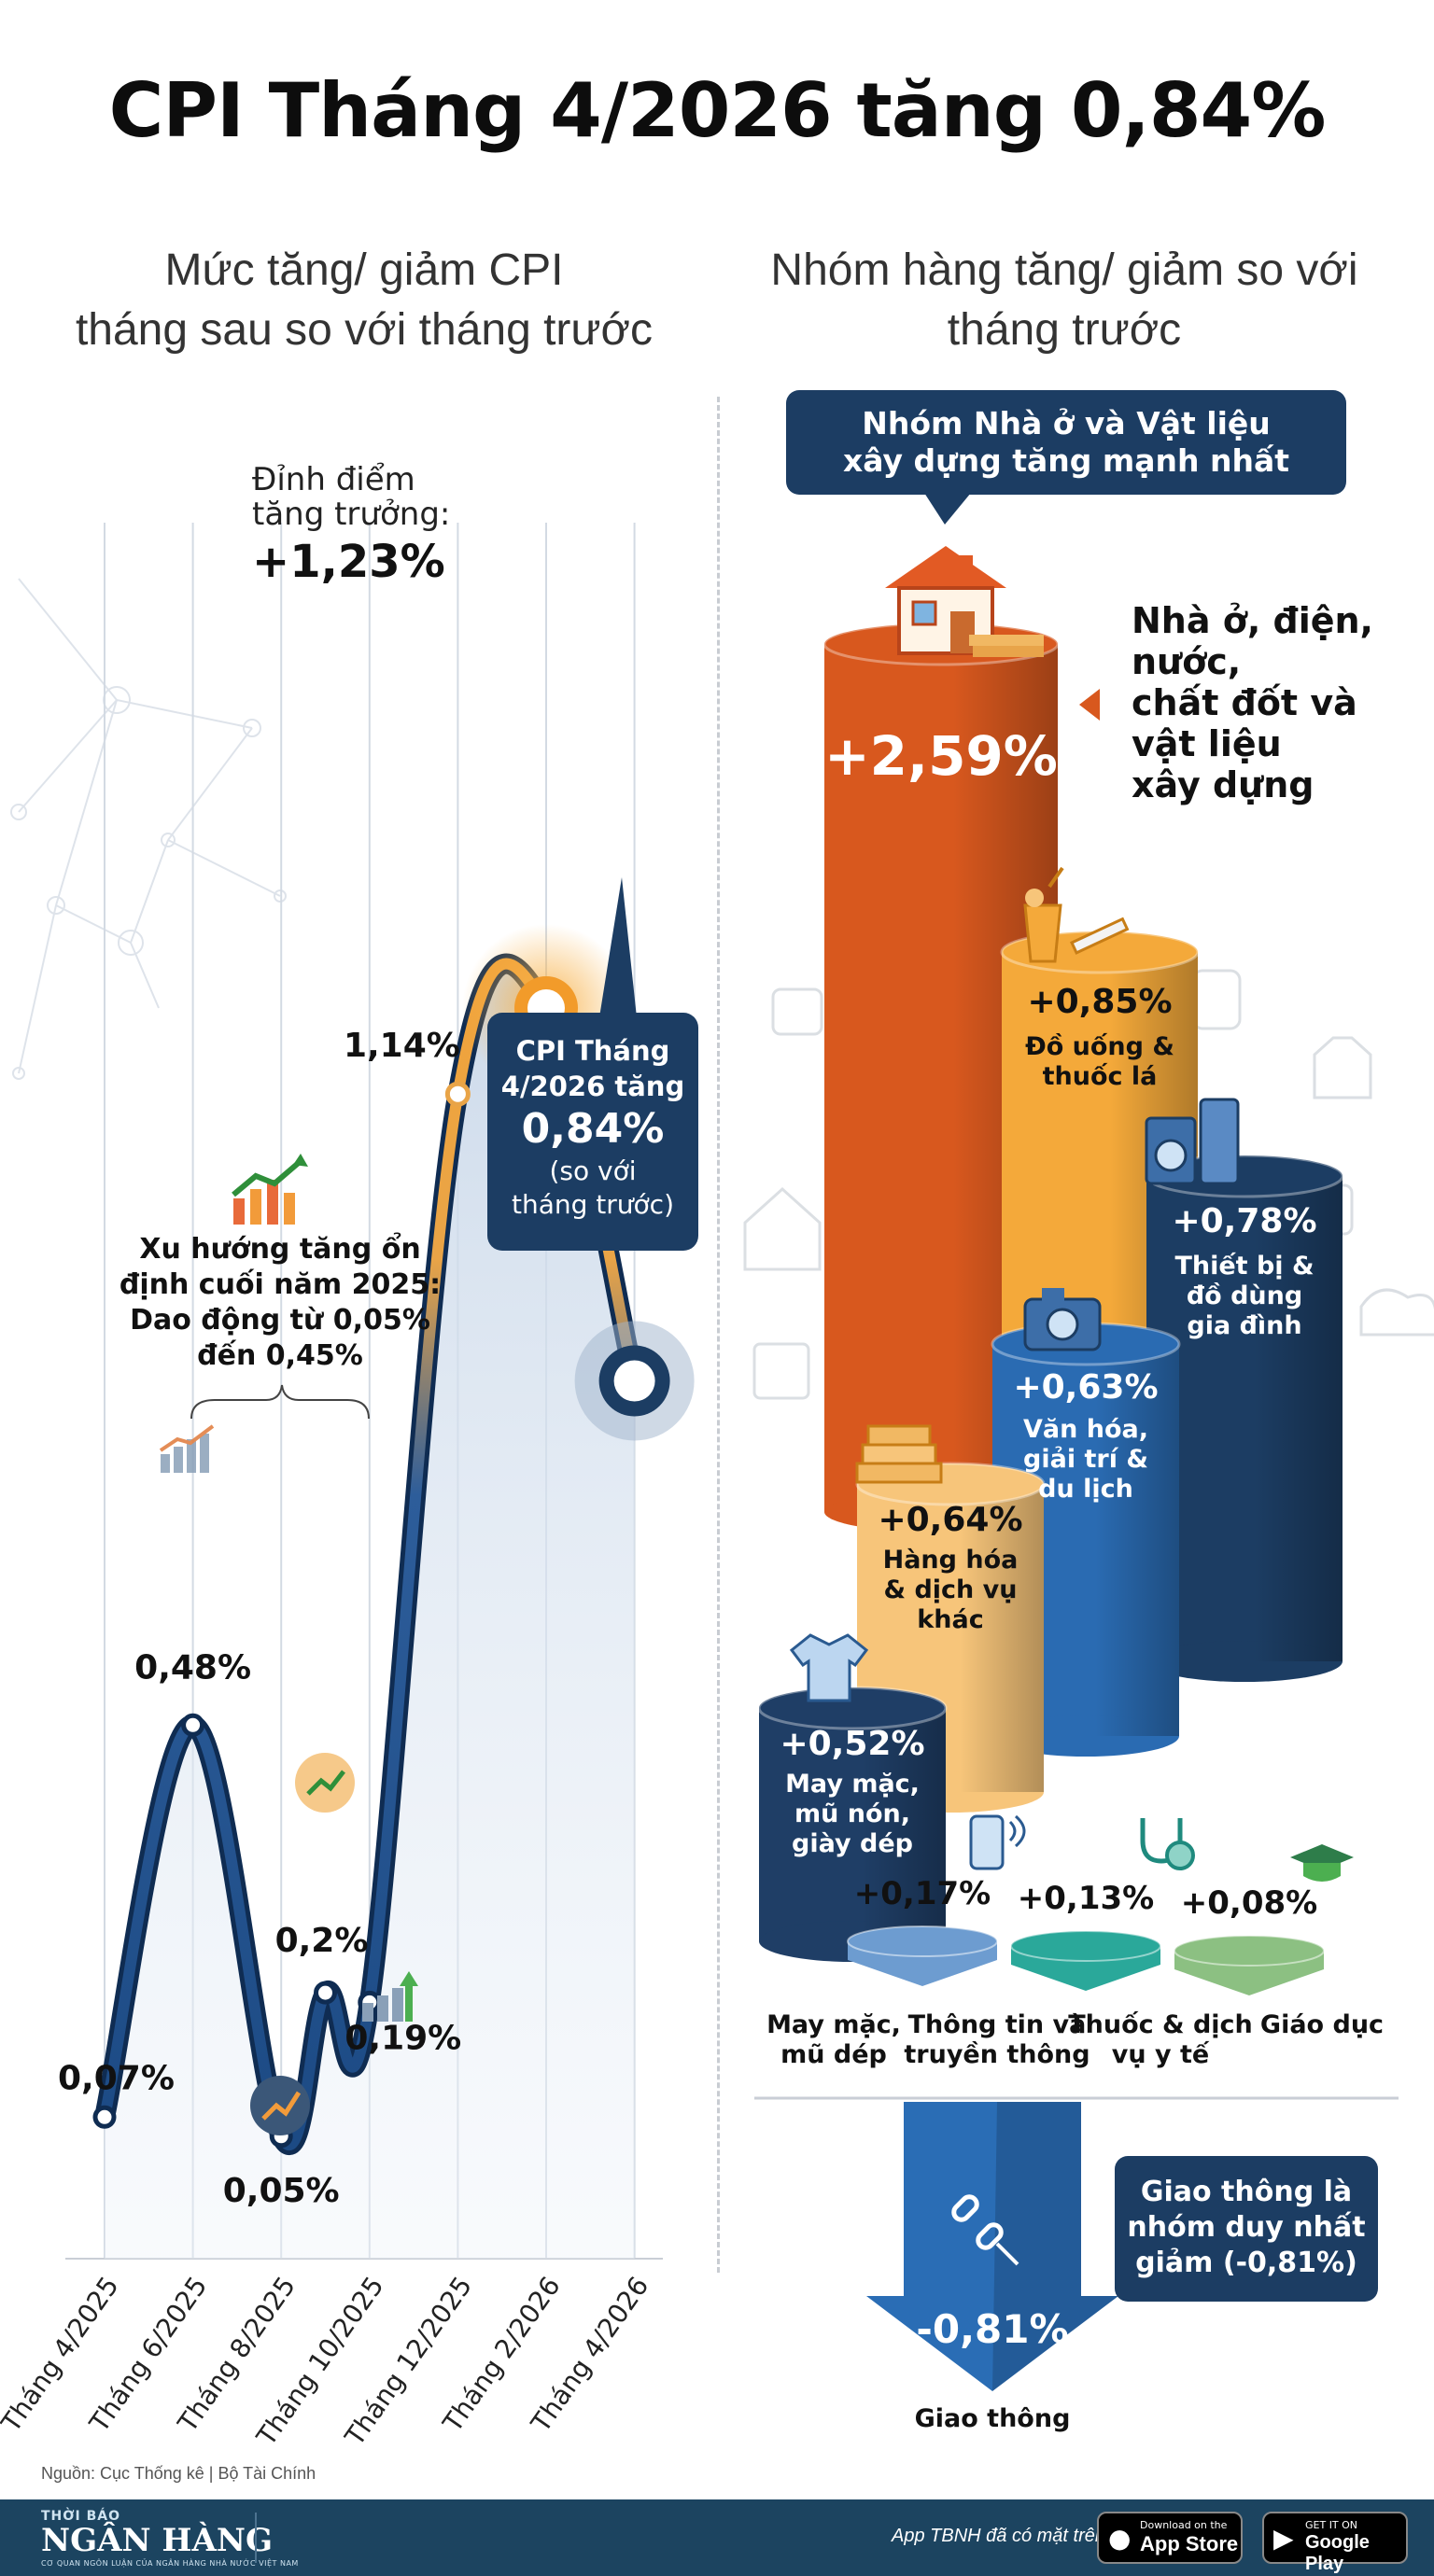 The height and width of the screenshot is (2576, 1434). What do you see at coordinates (1100, 1076) in the screenshot?
I see `bar-name-1-1: thuốc lá` at bounding box center [1100, 1076].